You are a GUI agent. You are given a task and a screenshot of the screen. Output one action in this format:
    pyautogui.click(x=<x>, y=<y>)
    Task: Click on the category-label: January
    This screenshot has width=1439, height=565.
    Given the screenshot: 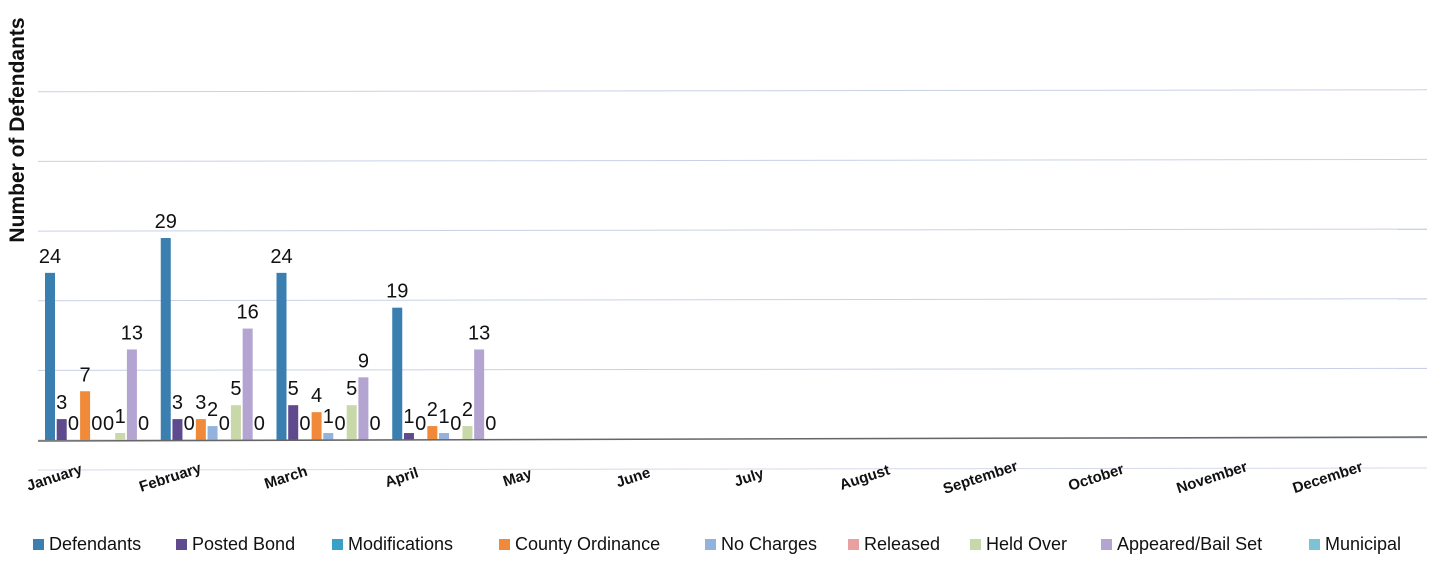 What is the action you would take?
    pyautogui.click(x=54, y=478)
    